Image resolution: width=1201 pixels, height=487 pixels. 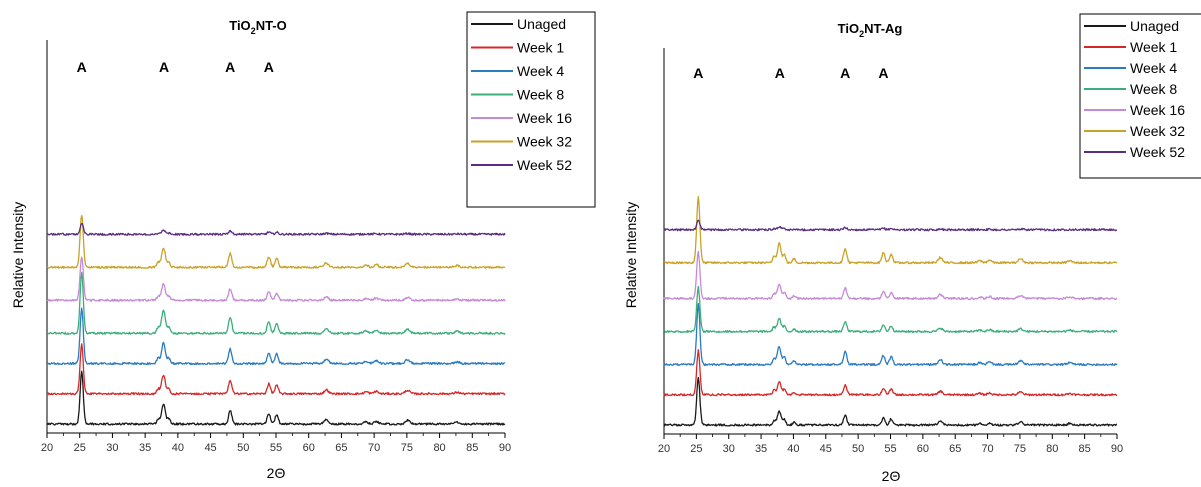 I want to click on chart-title: TiO2NT-Ag, so click(x=870, y=30).